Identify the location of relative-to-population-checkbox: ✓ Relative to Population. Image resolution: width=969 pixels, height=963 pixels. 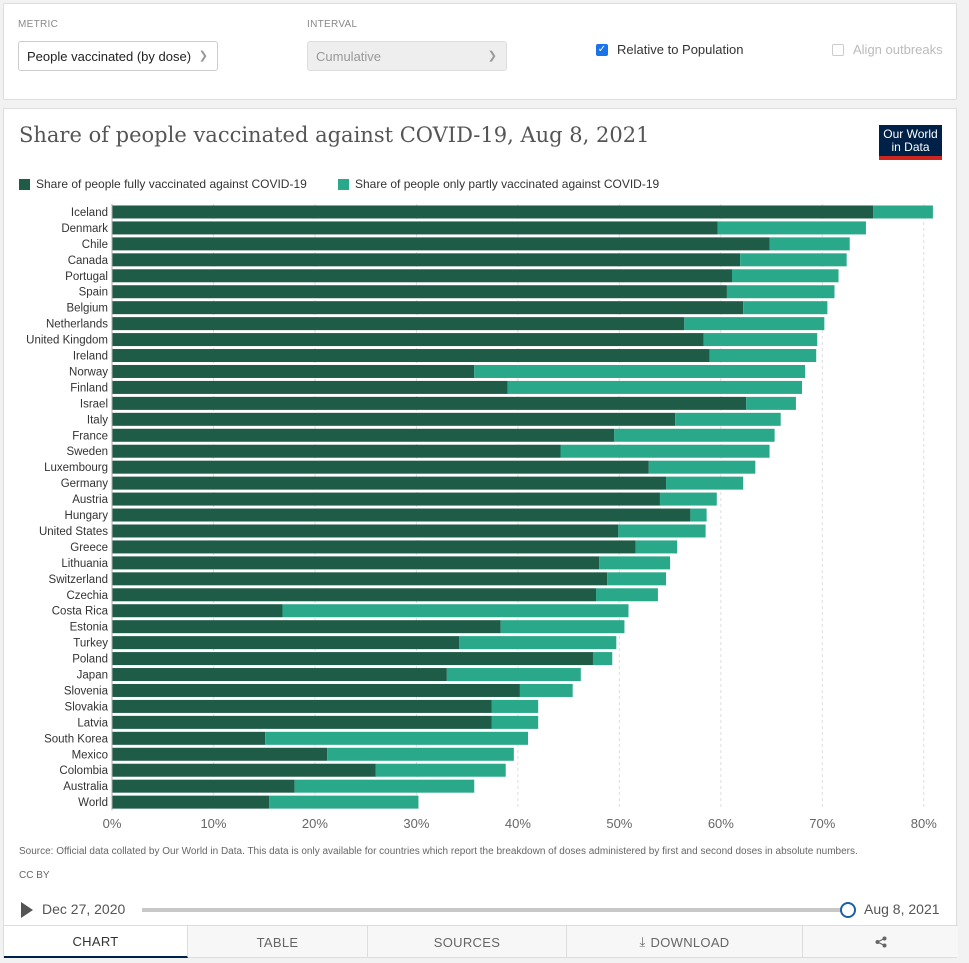
(669, 49).